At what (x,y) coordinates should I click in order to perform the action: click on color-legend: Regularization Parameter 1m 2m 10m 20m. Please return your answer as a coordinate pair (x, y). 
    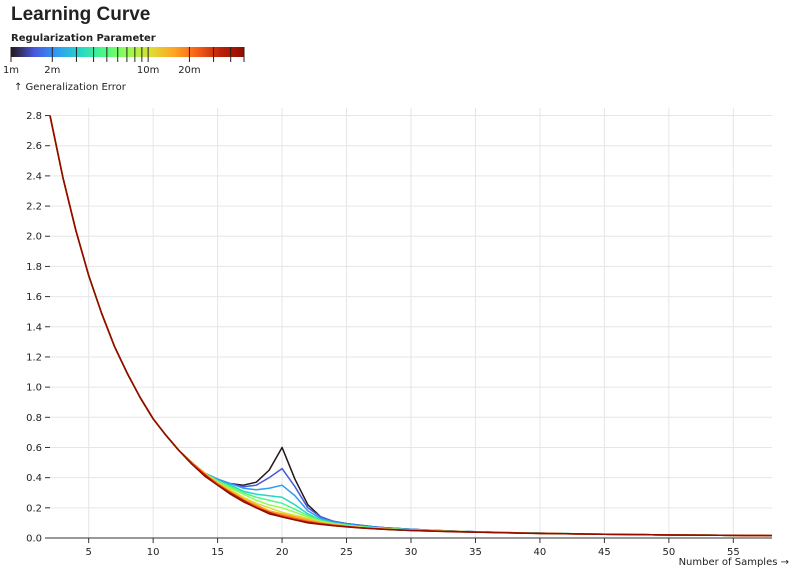
    Looking at the image, I should click on (124, 54).